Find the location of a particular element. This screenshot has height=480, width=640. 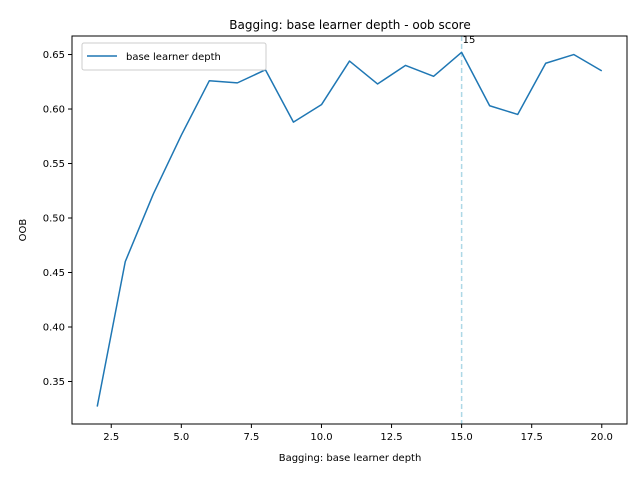

legend-box is located at coordinates (174, 56).